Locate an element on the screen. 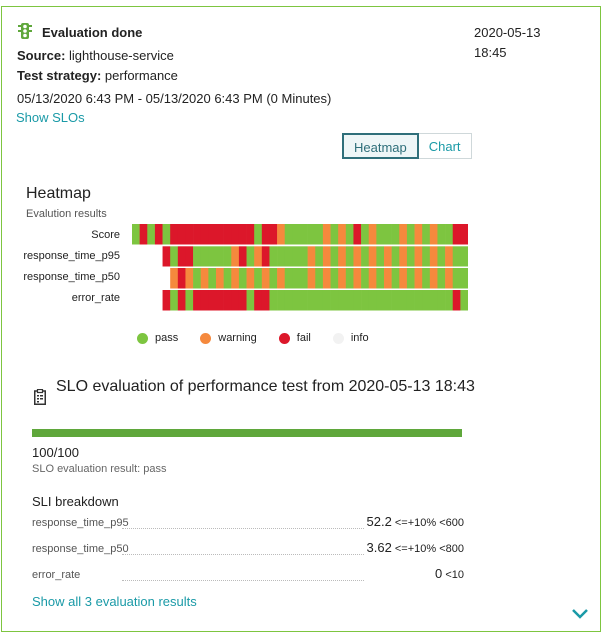  tab-chart: Chart is located at coordinates (445, 146).